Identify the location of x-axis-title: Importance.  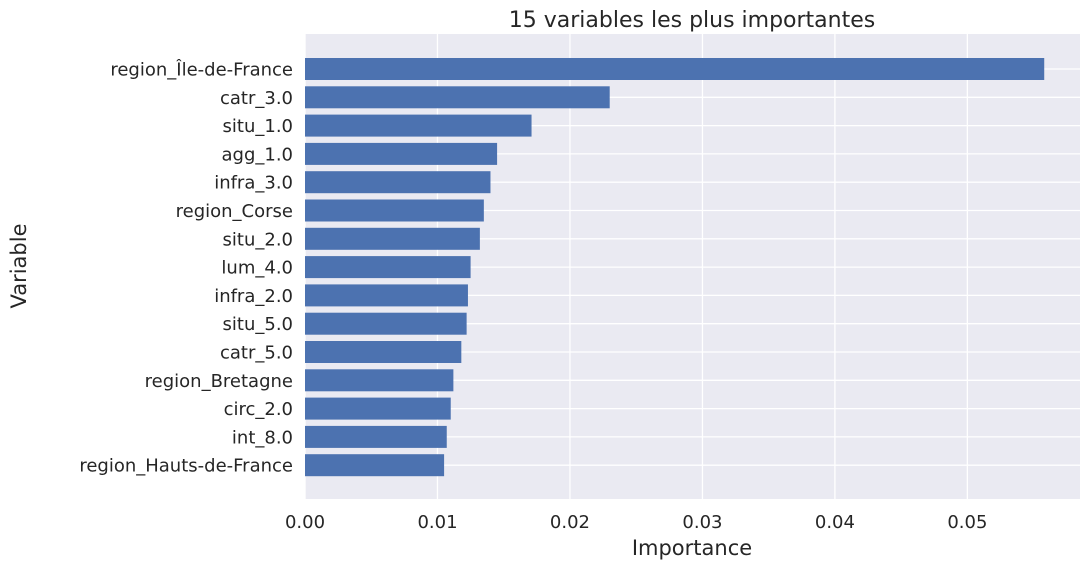
(692, 548).